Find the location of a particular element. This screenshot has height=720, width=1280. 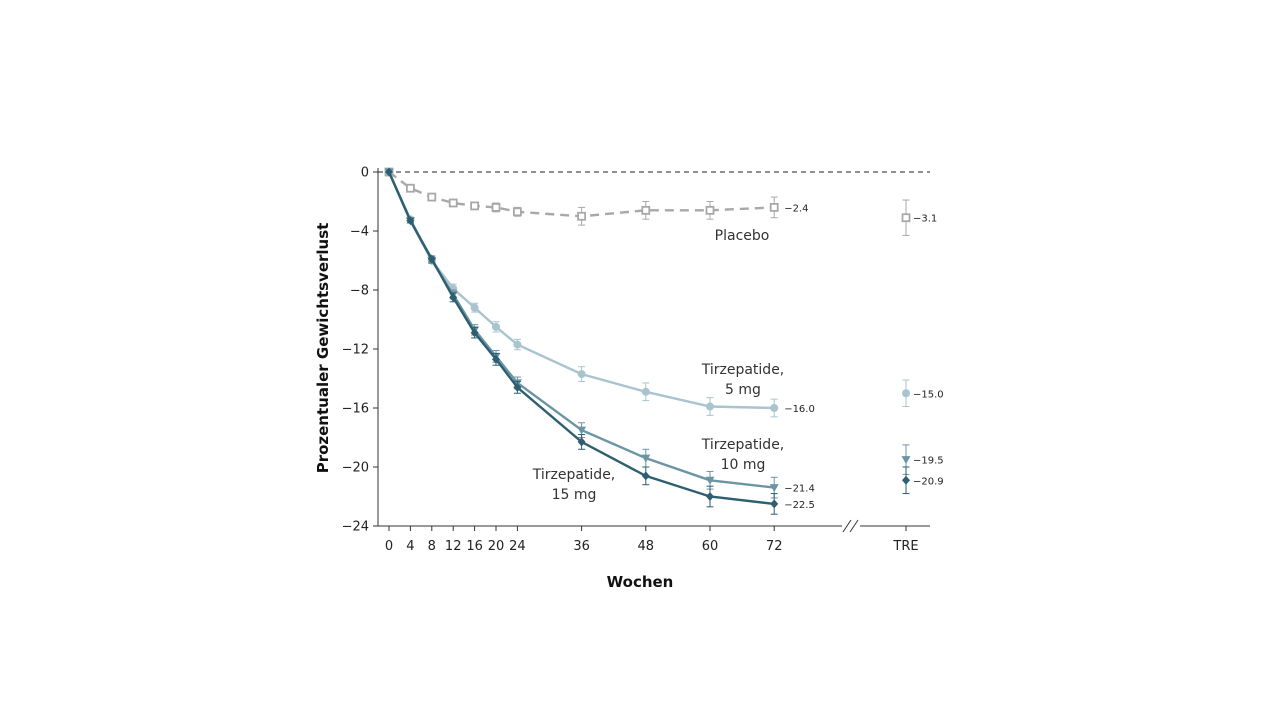

x-tick-label: 4 is located at coordinates (410, 546).